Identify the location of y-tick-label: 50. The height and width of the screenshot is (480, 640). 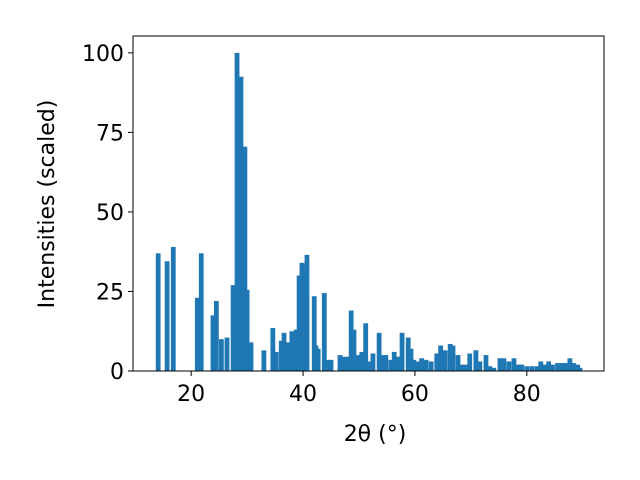
(110, 213).